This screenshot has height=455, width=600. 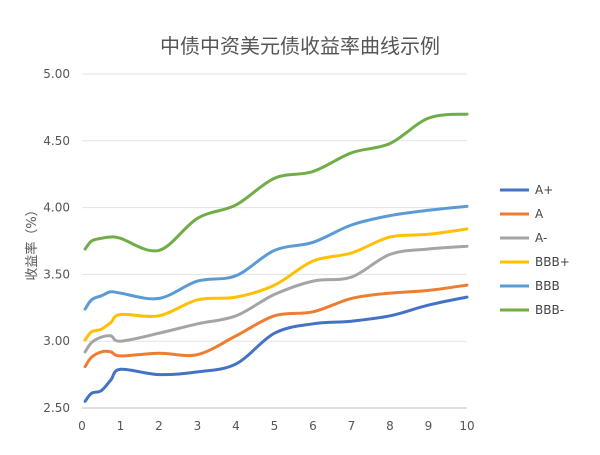 What do you see at coordinates (56, 341) in the screenshot?
I see `y-tick-3.00: 3.00` at bounding box center [56, 341].